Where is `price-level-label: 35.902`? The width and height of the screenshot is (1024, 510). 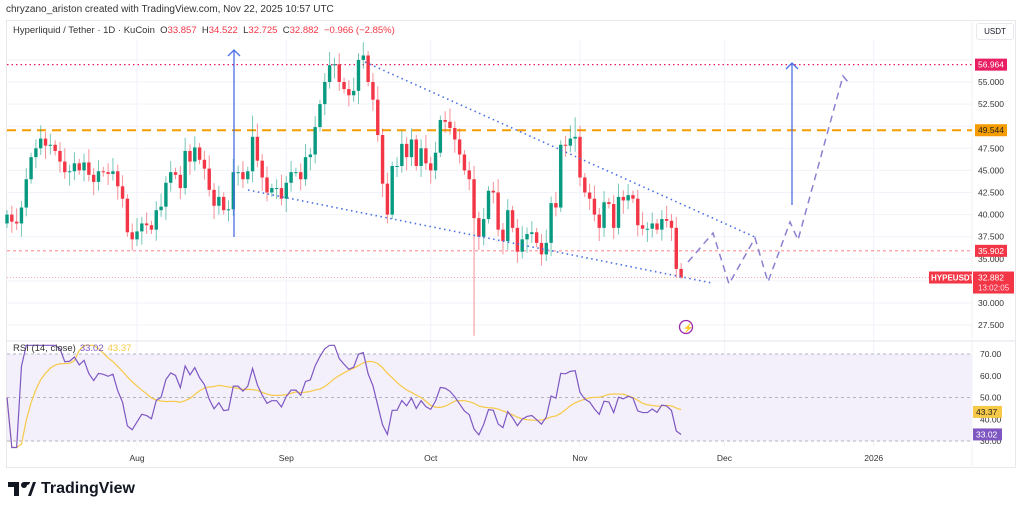 price-level-label: 35.902 is located at coordinates (991, 251).